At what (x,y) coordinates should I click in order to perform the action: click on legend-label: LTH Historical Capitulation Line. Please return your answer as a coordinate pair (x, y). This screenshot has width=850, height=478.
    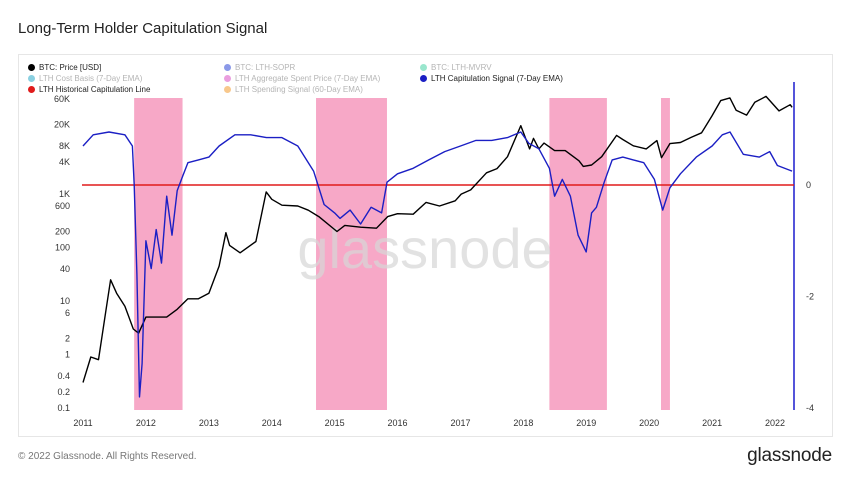
    Looking at the image, I should click on (95, 89).